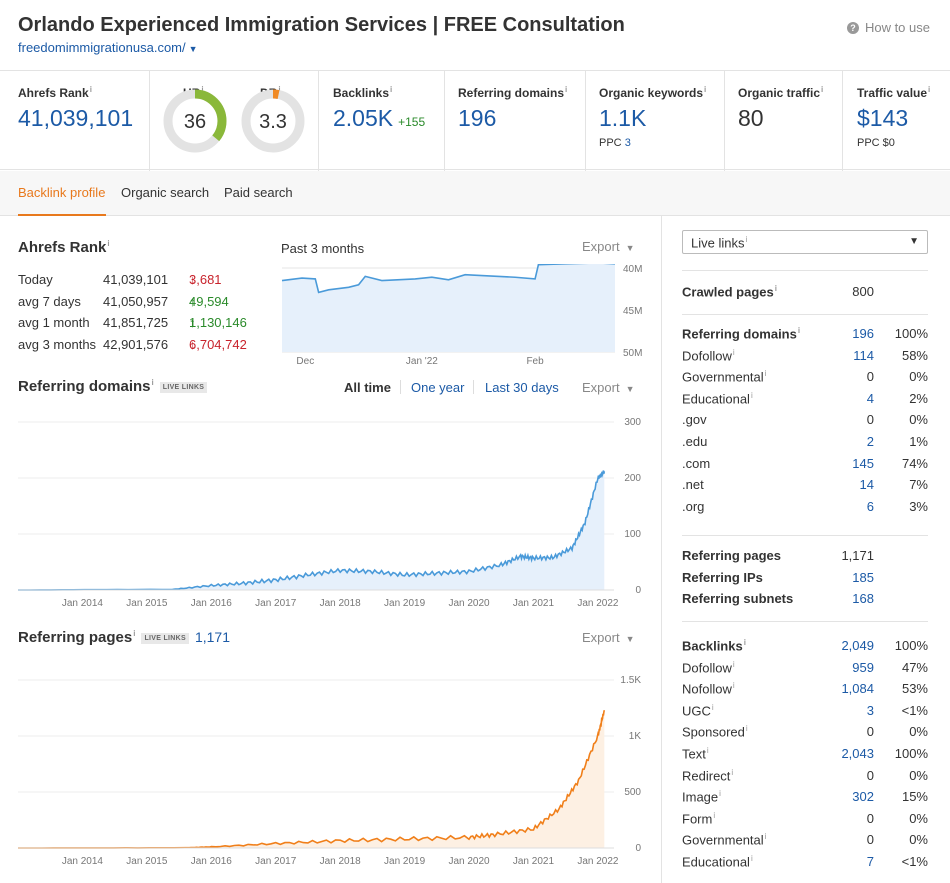  I want to click on row-label: Referring IPs, so click(722, 577).